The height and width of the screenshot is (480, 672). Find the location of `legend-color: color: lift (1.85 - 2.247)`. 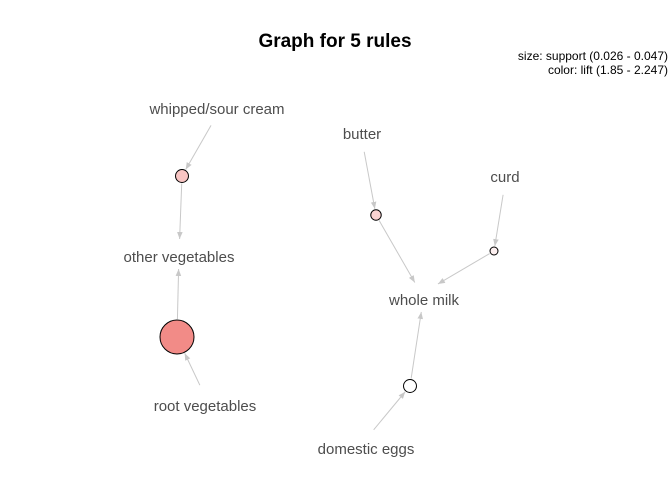

legend-color: color: lift (1.85 - 2.247) is located at coordinates (608, 70).